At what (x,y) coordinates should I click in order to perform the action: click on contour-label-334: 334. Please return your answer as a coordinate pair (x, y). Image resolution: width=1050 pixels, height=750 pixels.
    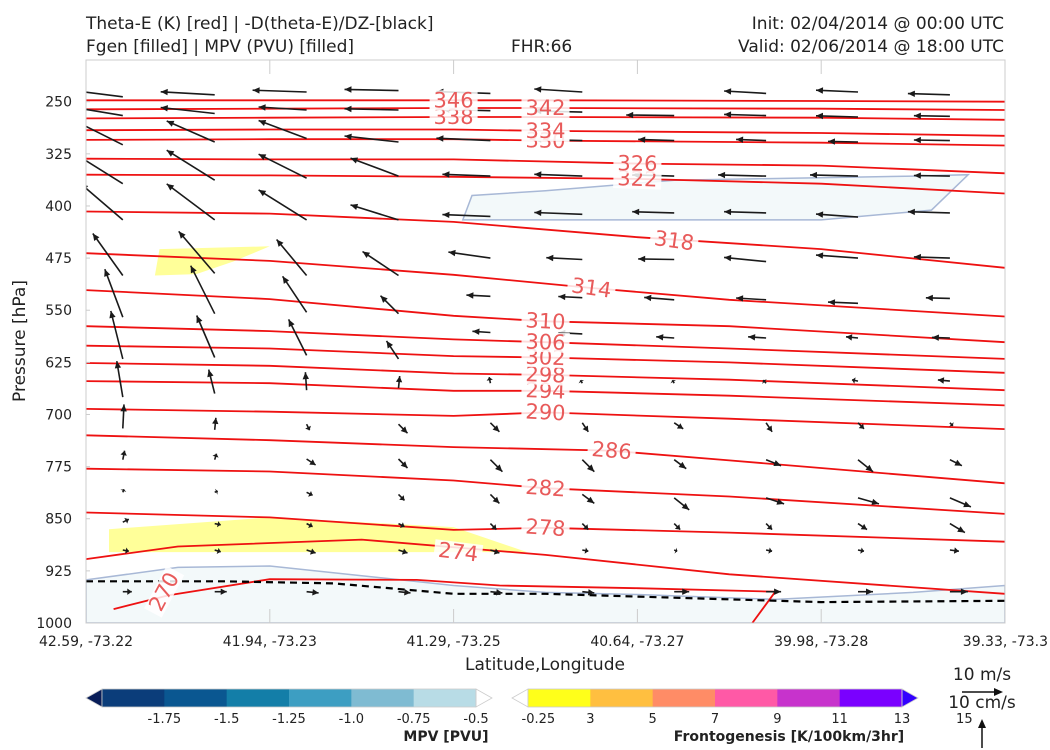
    Looking at the image, I should click on (545, 131).